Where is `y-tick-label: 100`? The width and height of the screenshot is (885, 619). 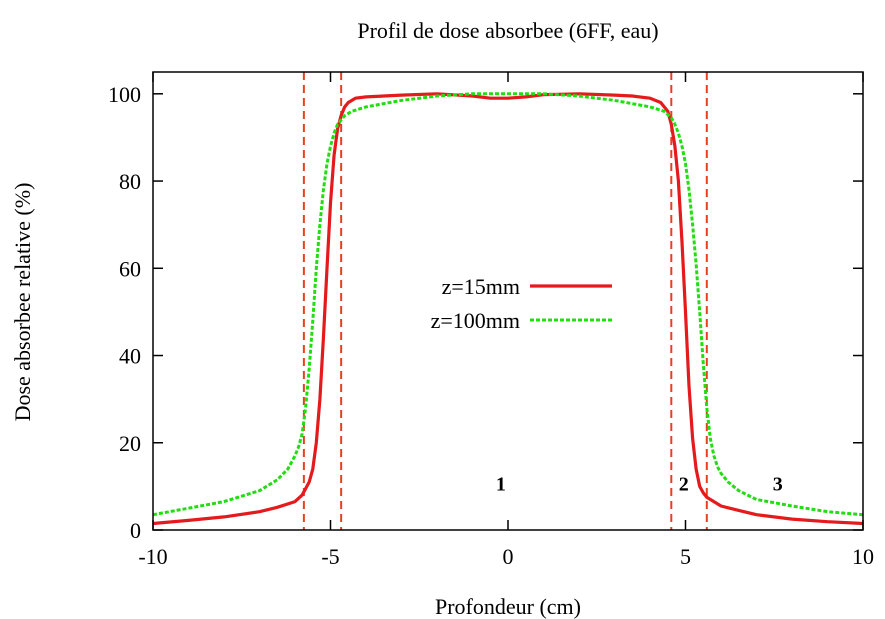
y-tick-label: 100 is located at coordinates (124, 94).